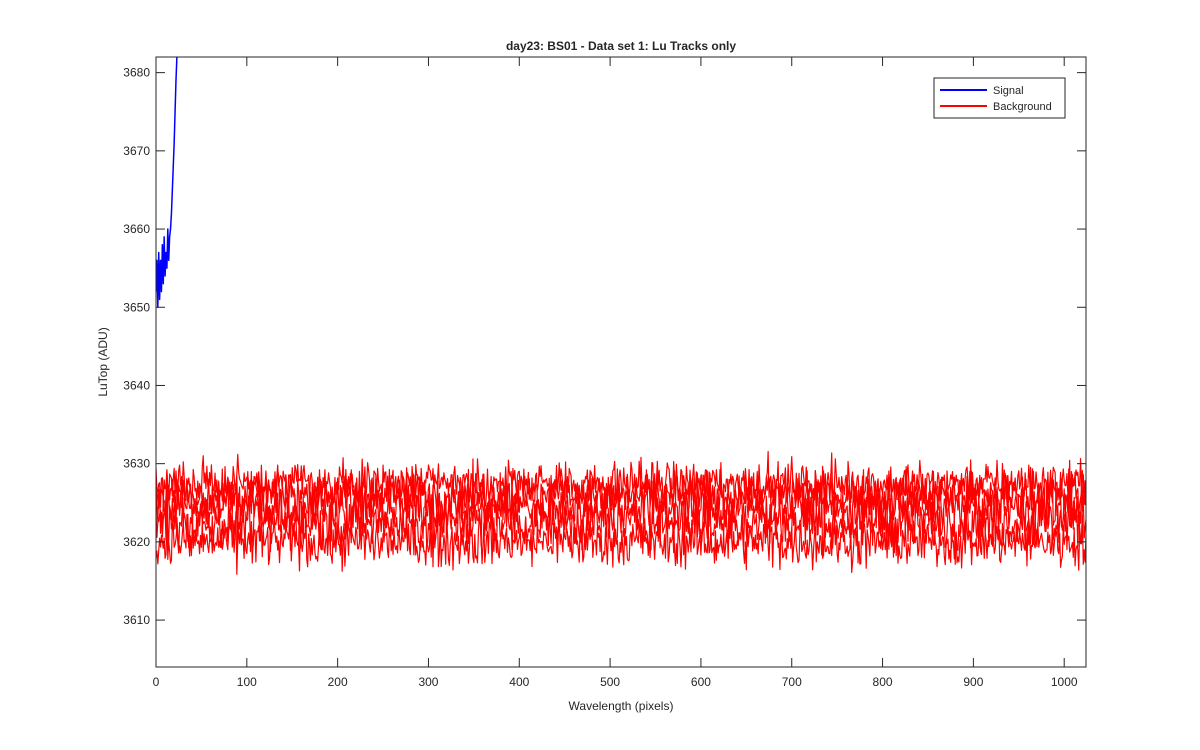 This screenshot has width=1200, height=750. Describe the element at coordinates (428, 682) in the screenshot. I see `x-tick-label: 300` at that location.